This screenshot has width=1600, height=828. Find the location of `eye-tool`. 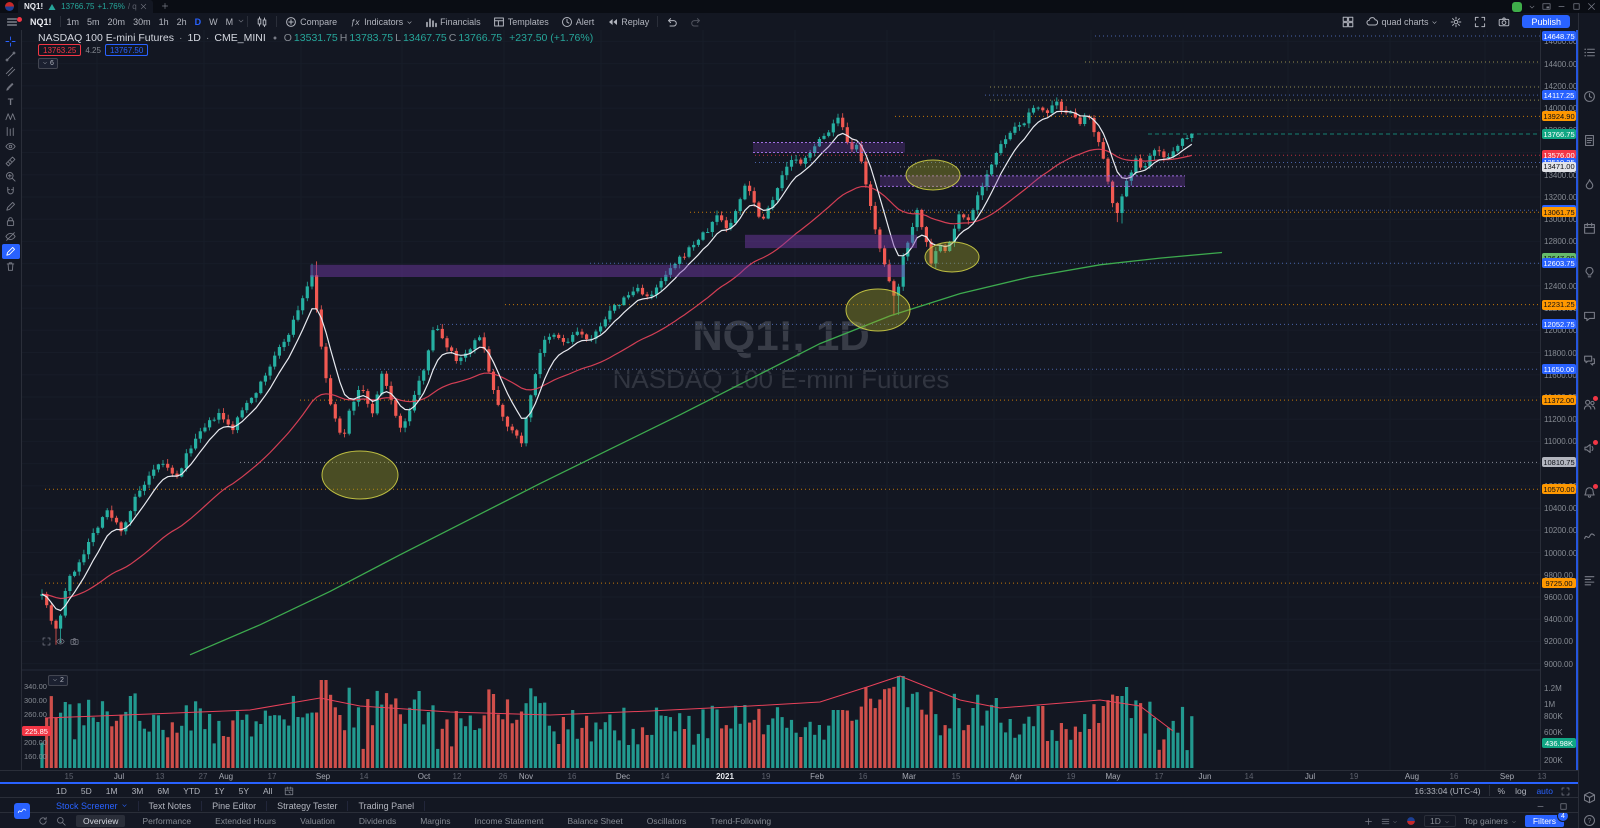

eye-tool is located at coordinates (11, 146).